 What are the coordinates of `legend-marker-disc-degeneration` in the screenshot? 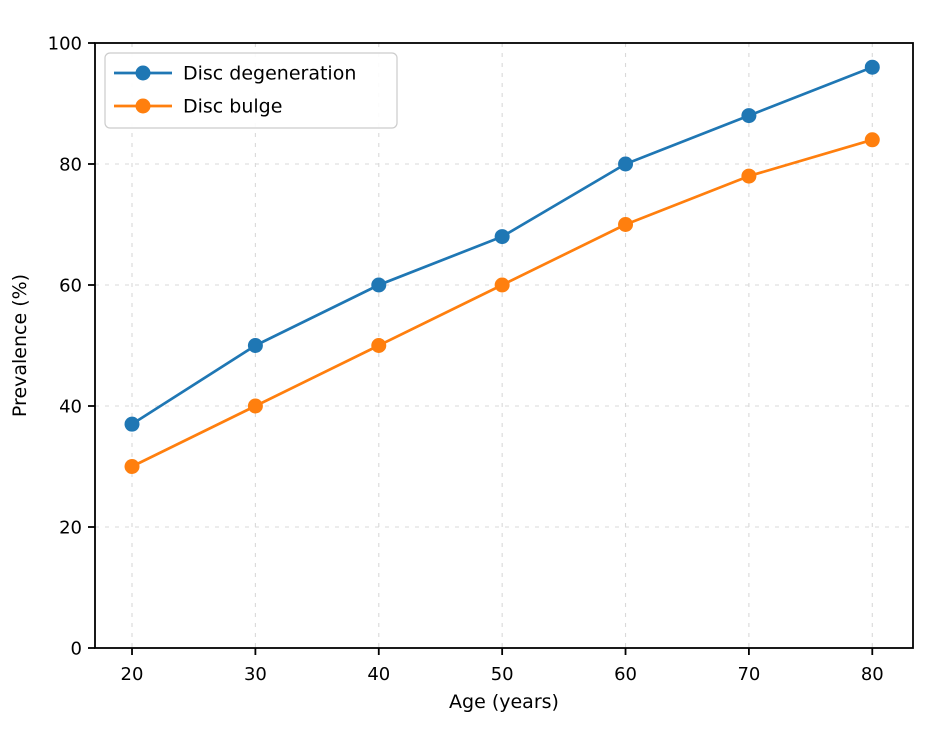 It's located at (143, 73).